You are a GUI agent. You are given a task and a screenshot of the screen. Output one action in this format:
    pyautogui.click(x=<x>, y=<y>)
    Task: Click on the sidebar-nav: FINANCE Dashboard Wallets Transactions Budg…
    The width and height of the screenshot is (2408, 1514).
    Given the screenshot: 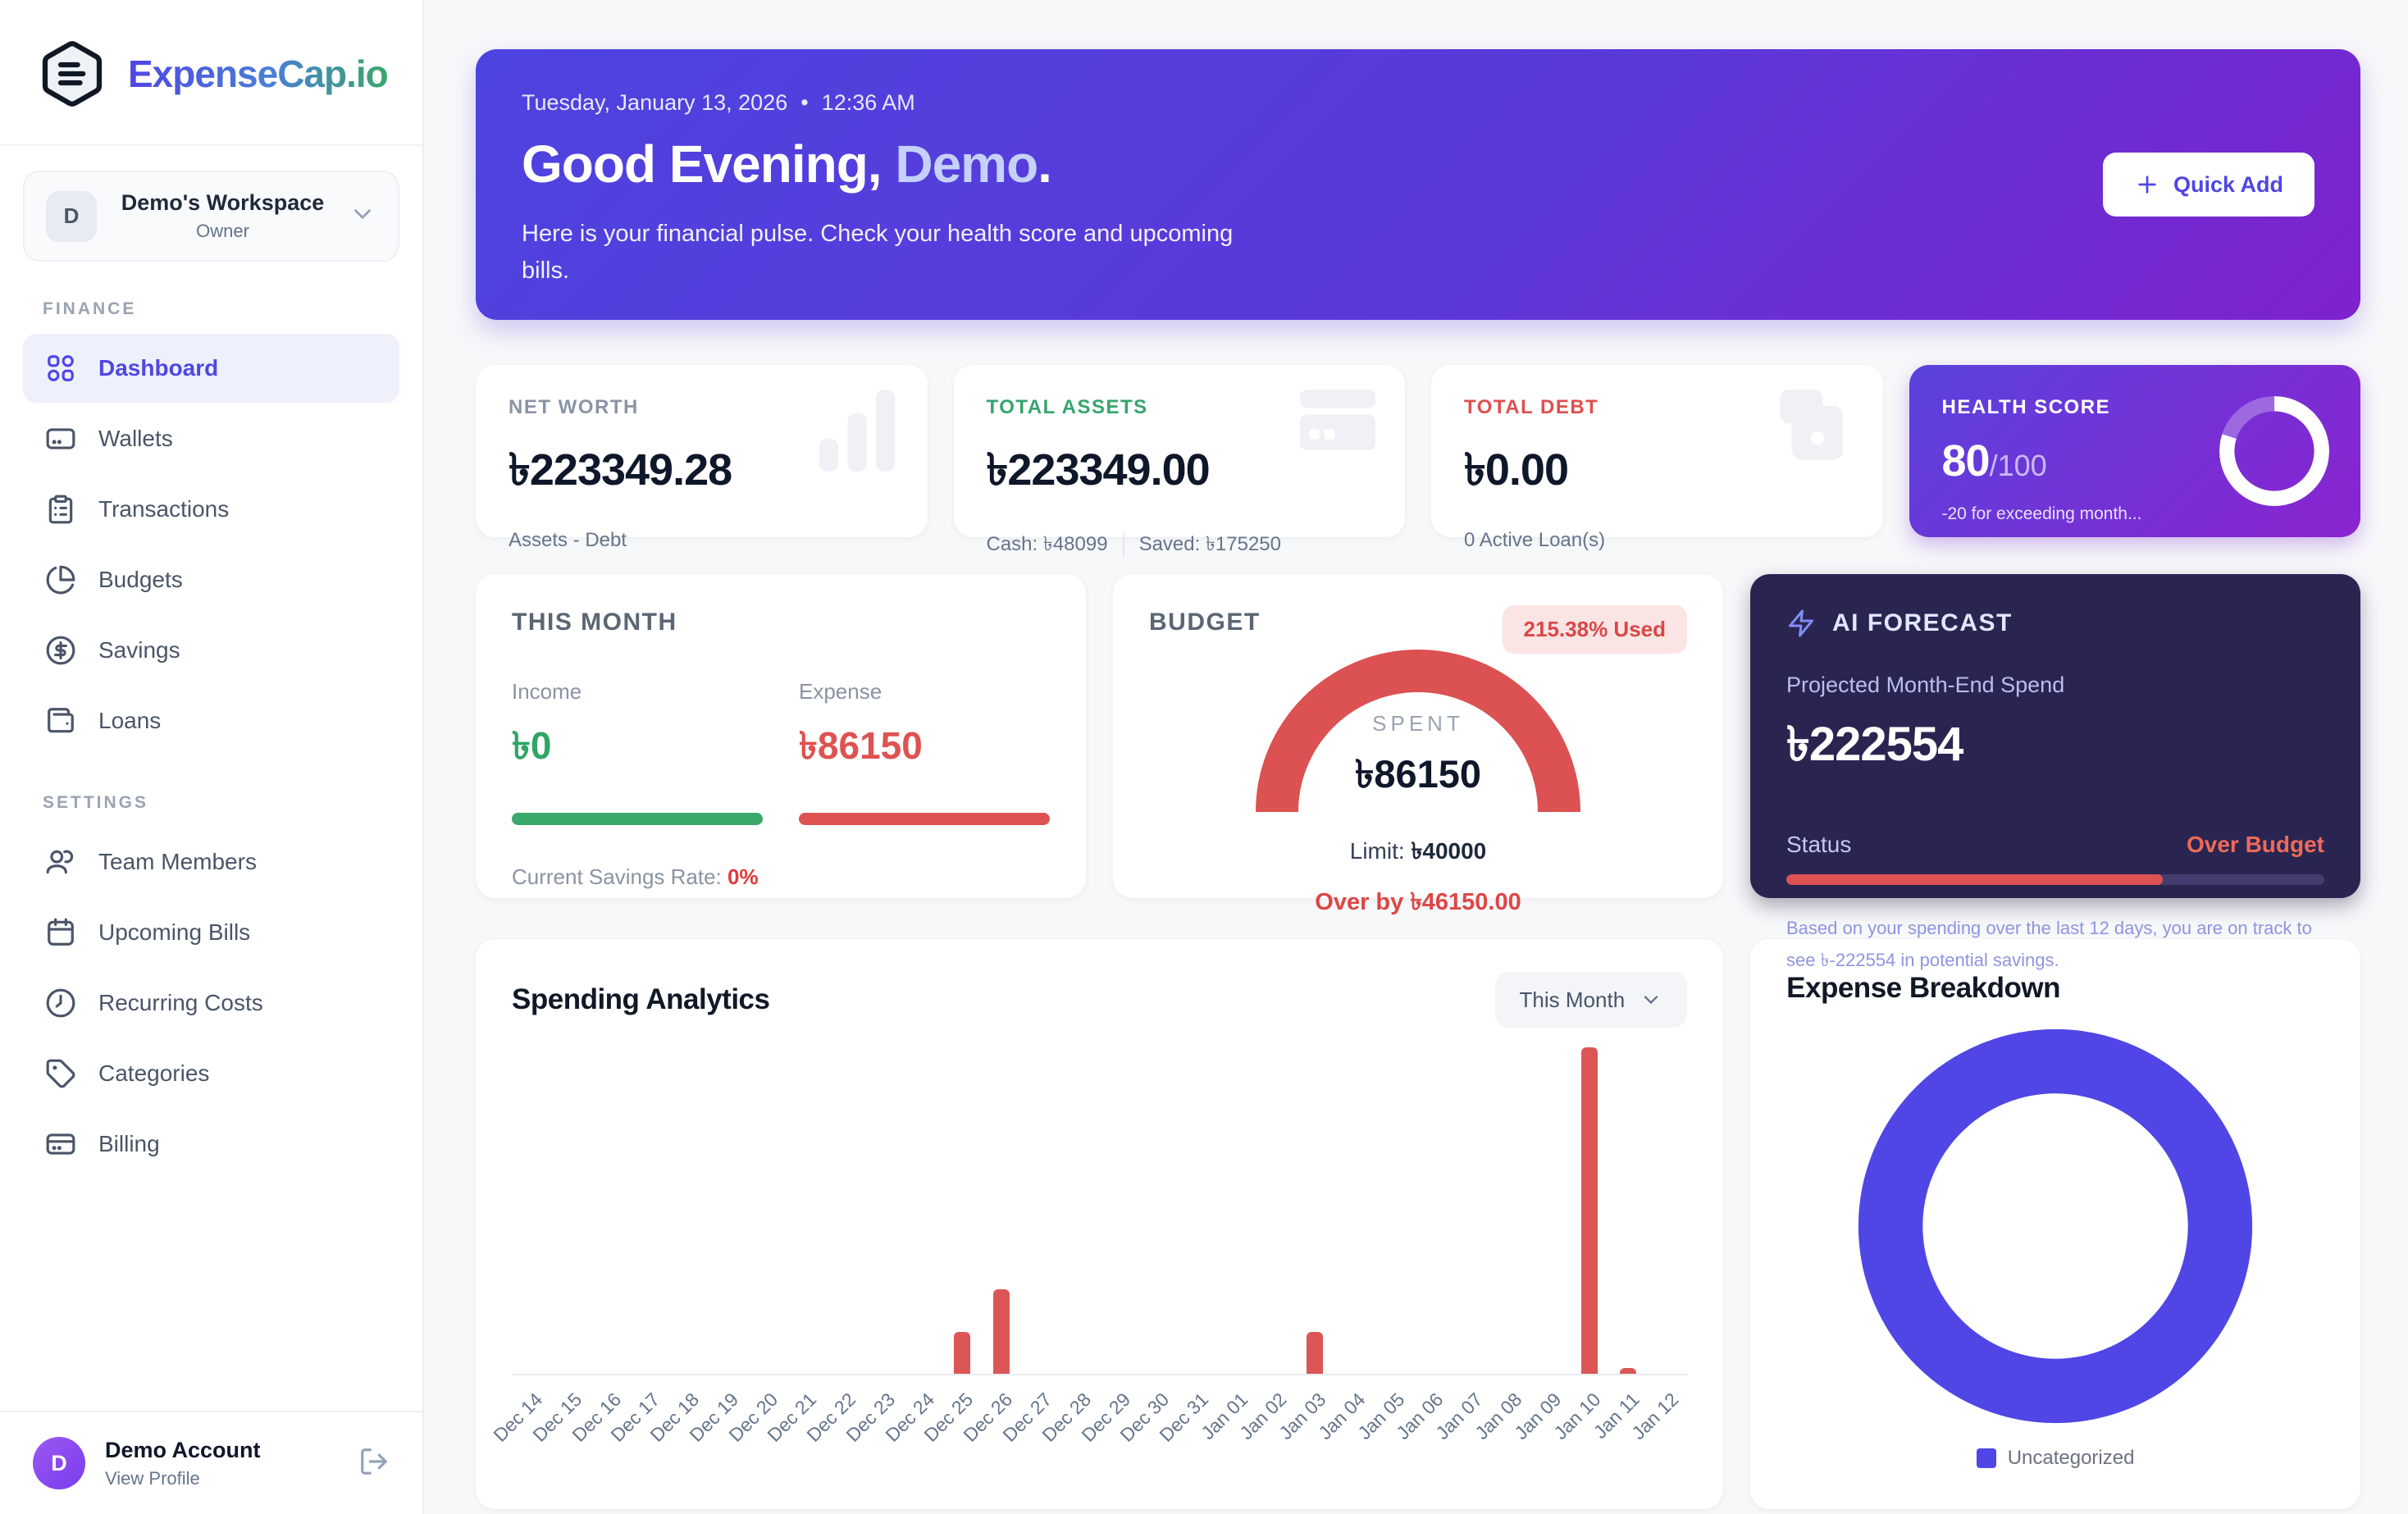 What is the action you would take?
    pyautogui.click(x=211, y=721)
    